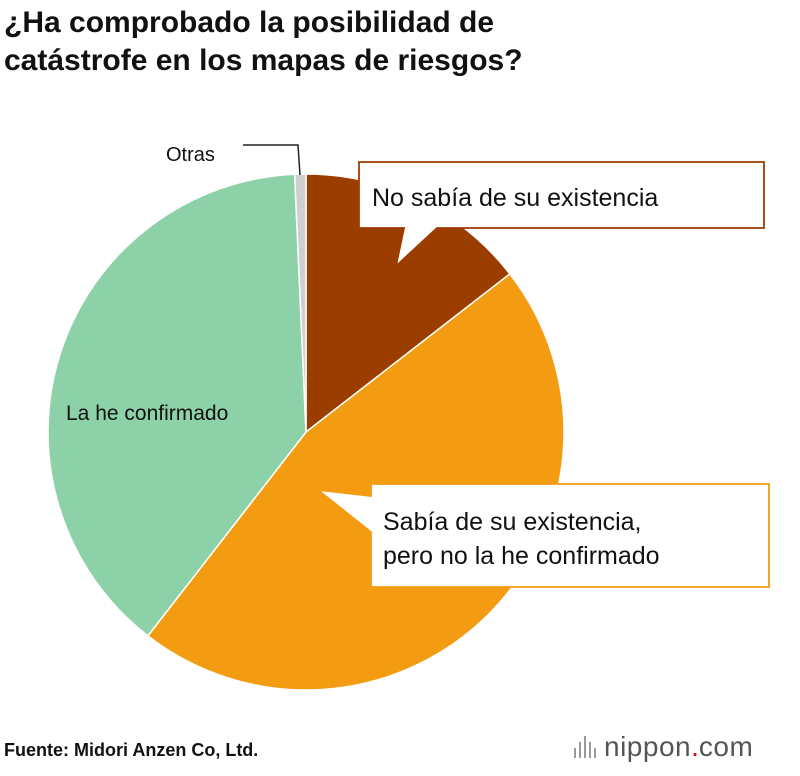 The height and width of the screenshot is (776, 800). Describe the element at coordinates (648, 746) in the screenshot. I see `brand-name: nippon` at that location.